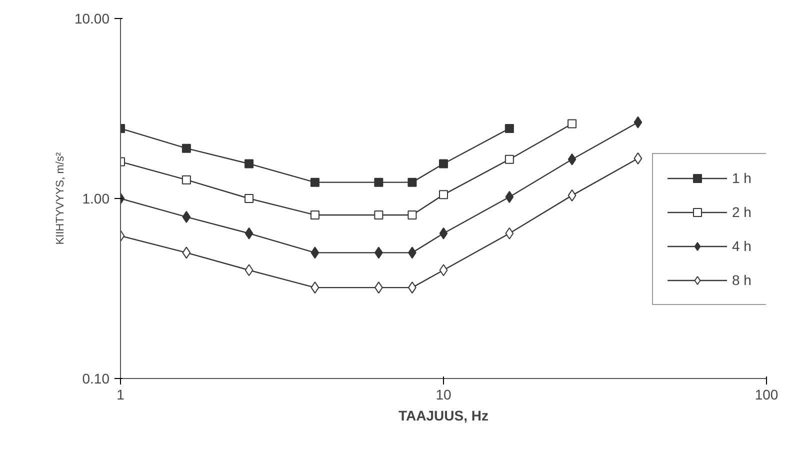  What do you see at coordinates (96, 378) in the screenshot?
I see `y-tick-label: 0.10` at bounding box center [96, 378].